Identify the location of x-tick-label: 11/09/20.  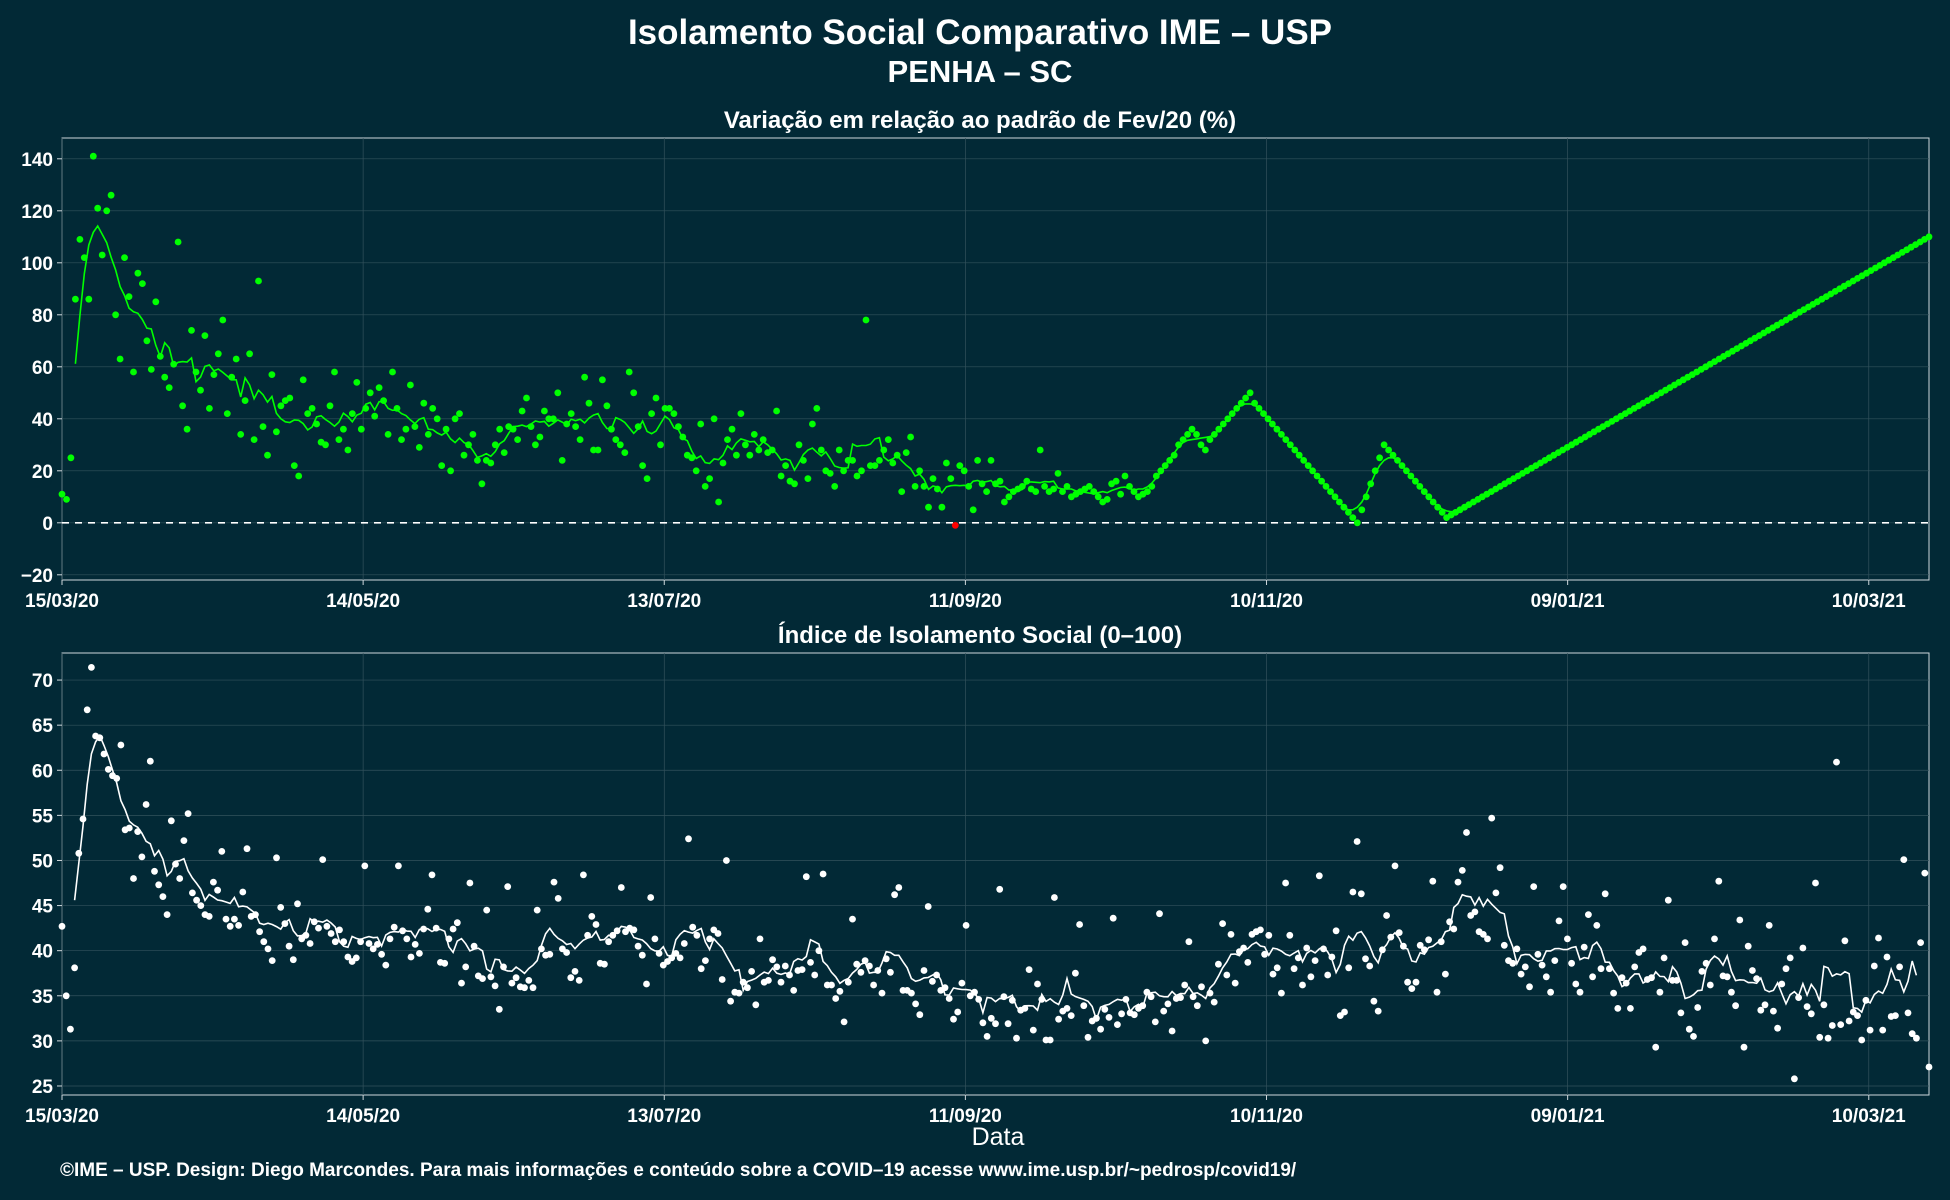
(965, 1116).